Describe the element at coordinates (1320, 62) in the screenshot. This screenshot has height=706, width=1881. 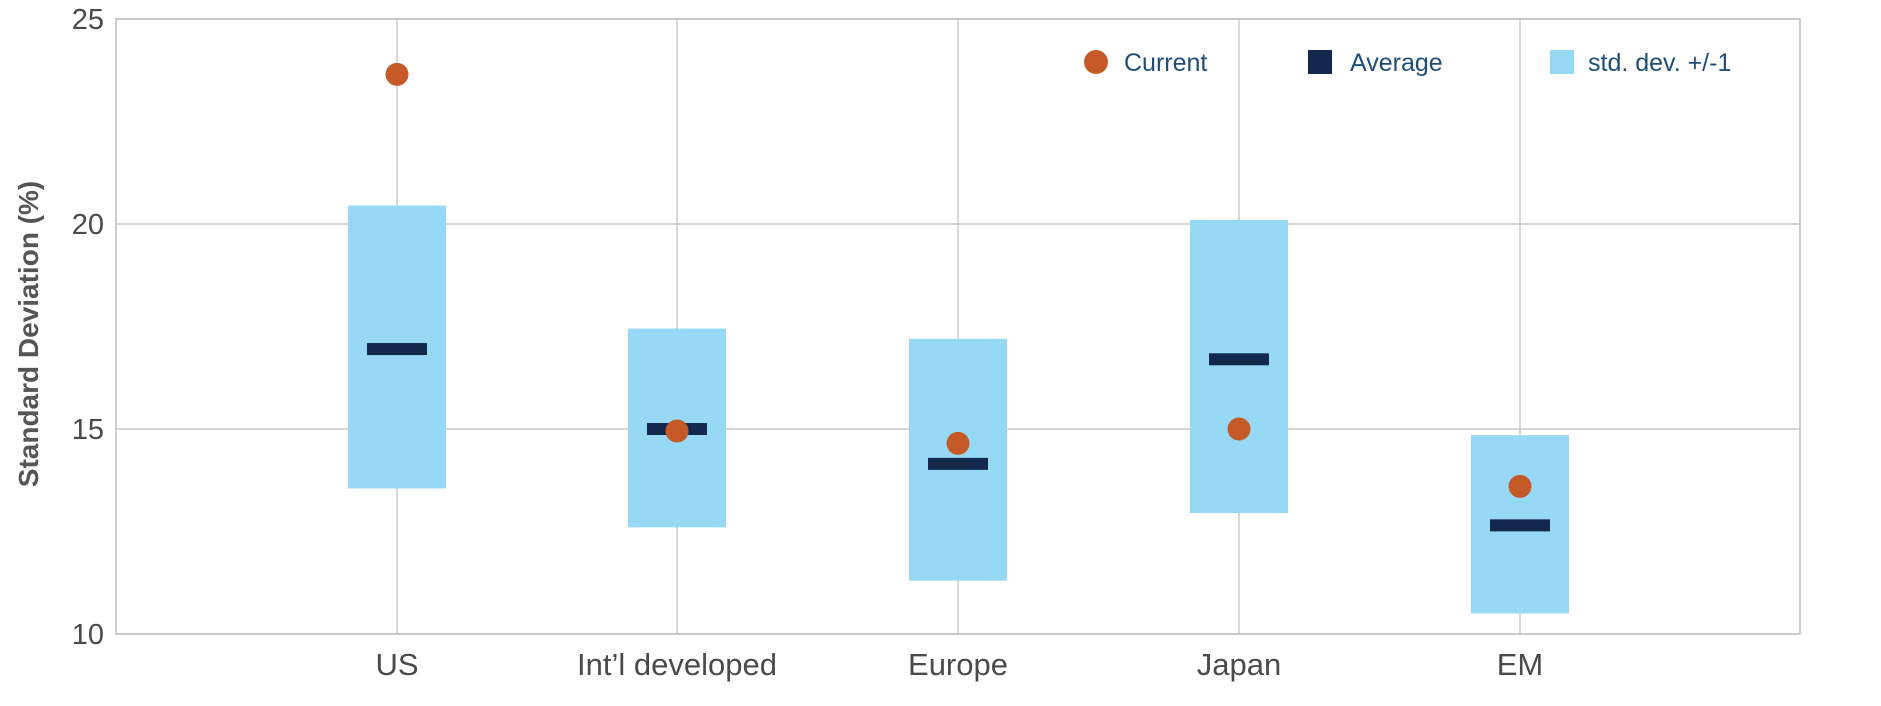
I see `legend-average-marker` at that location.